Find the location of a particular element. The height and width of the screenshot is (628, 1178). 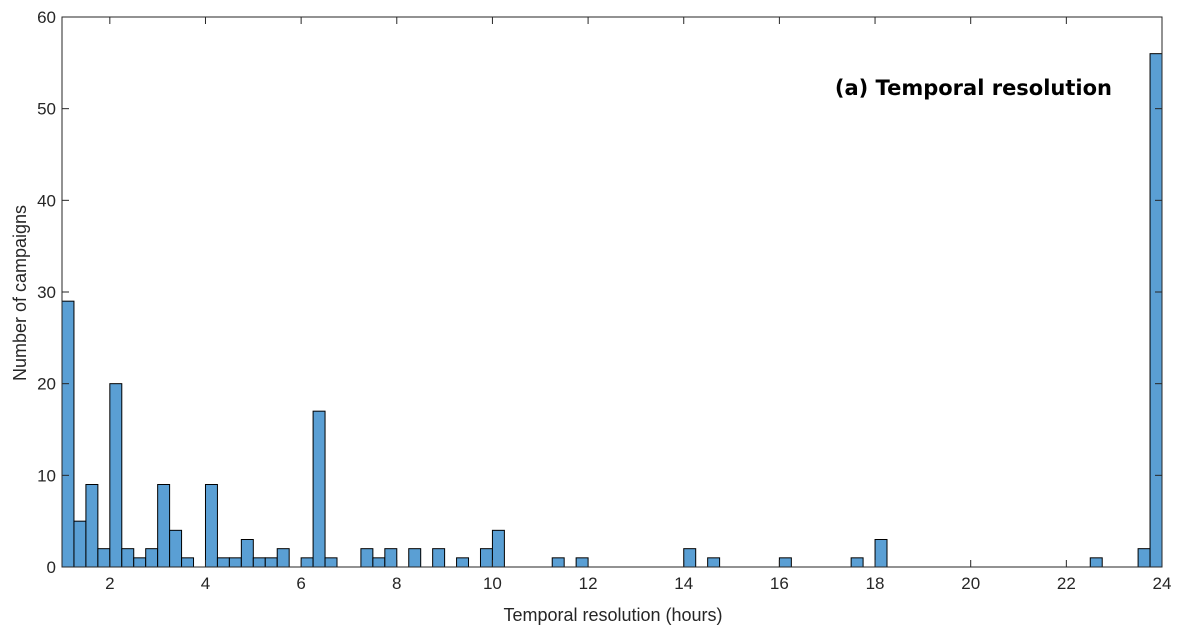

y-tick-label: 60 is located at coordinates (46, 17).